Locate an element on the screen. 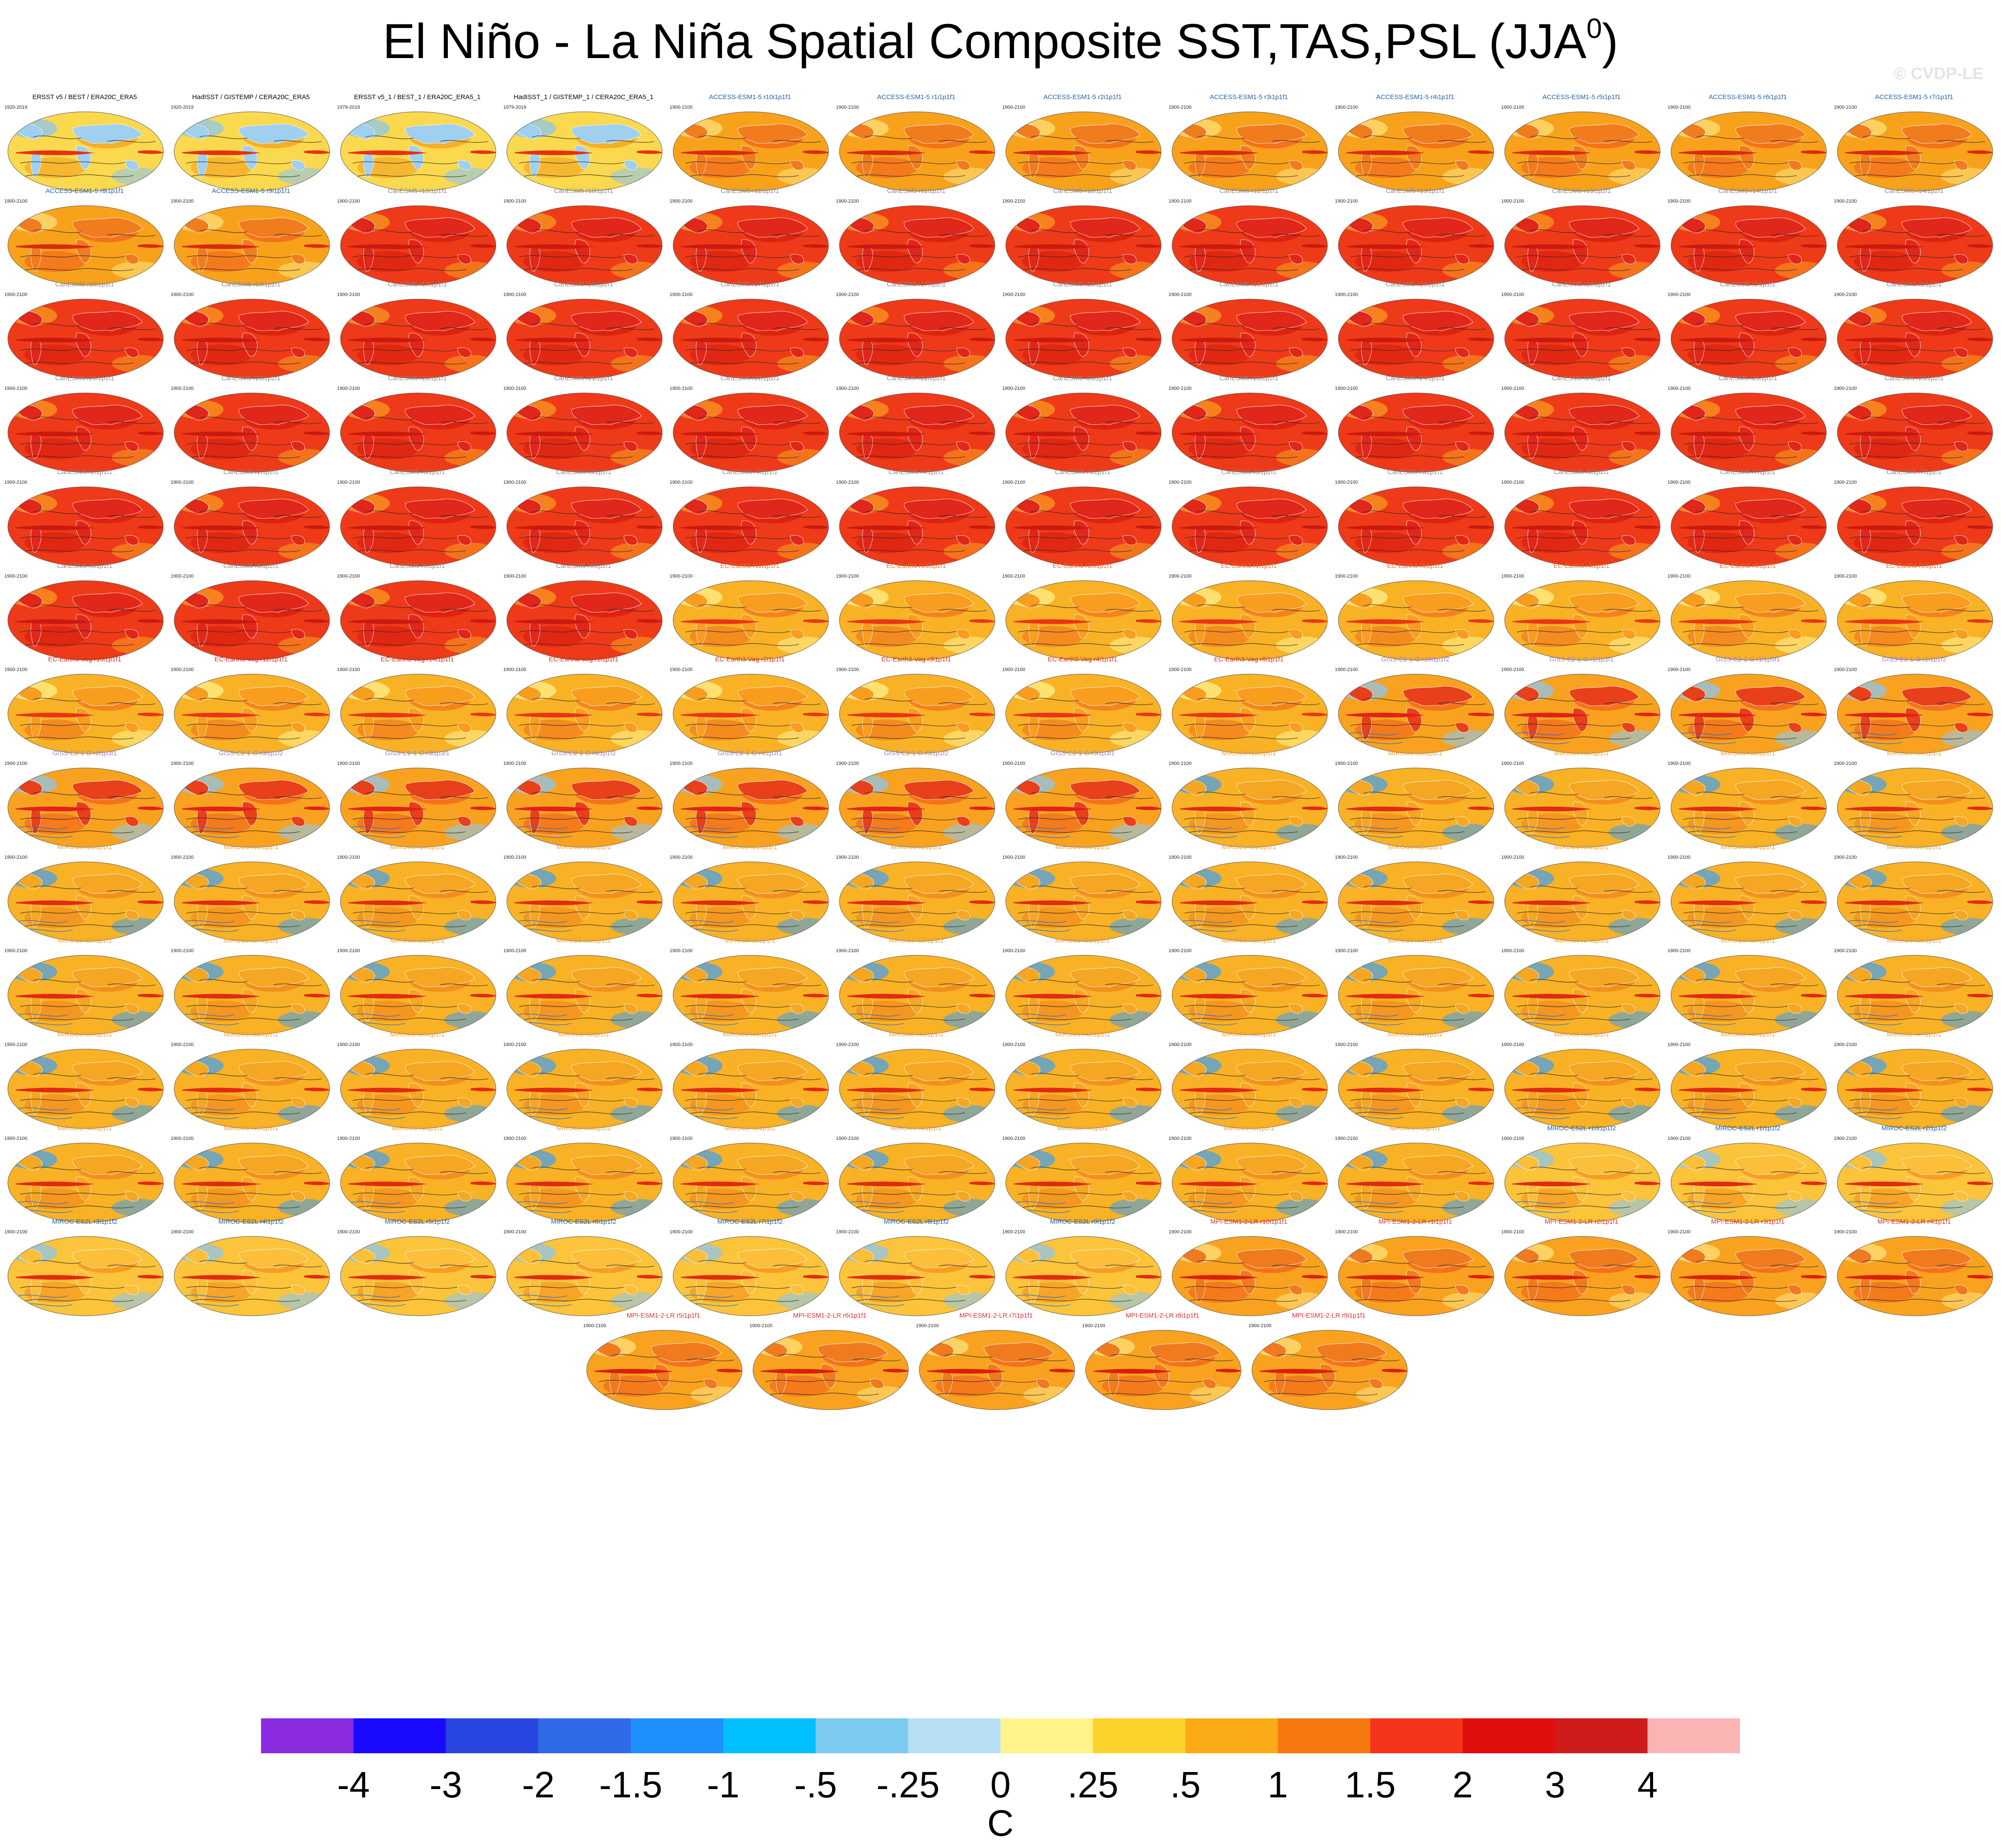 The image size is (2001, 1848). panel-title: GISS-E2-1-G r5i1p3f1 is located at coordinates (1082, 753).